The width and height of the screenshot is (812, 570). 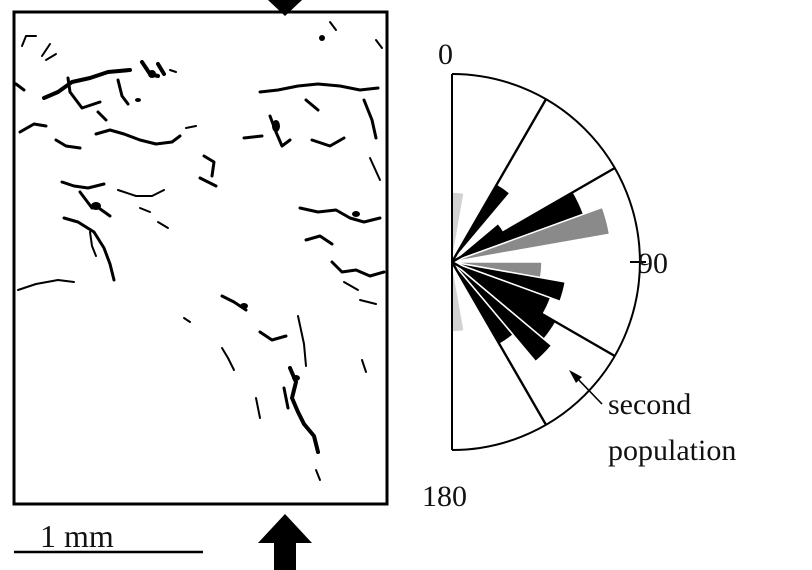 I want to click on annotation-arrow-shaft, so click(x=588, y=390).